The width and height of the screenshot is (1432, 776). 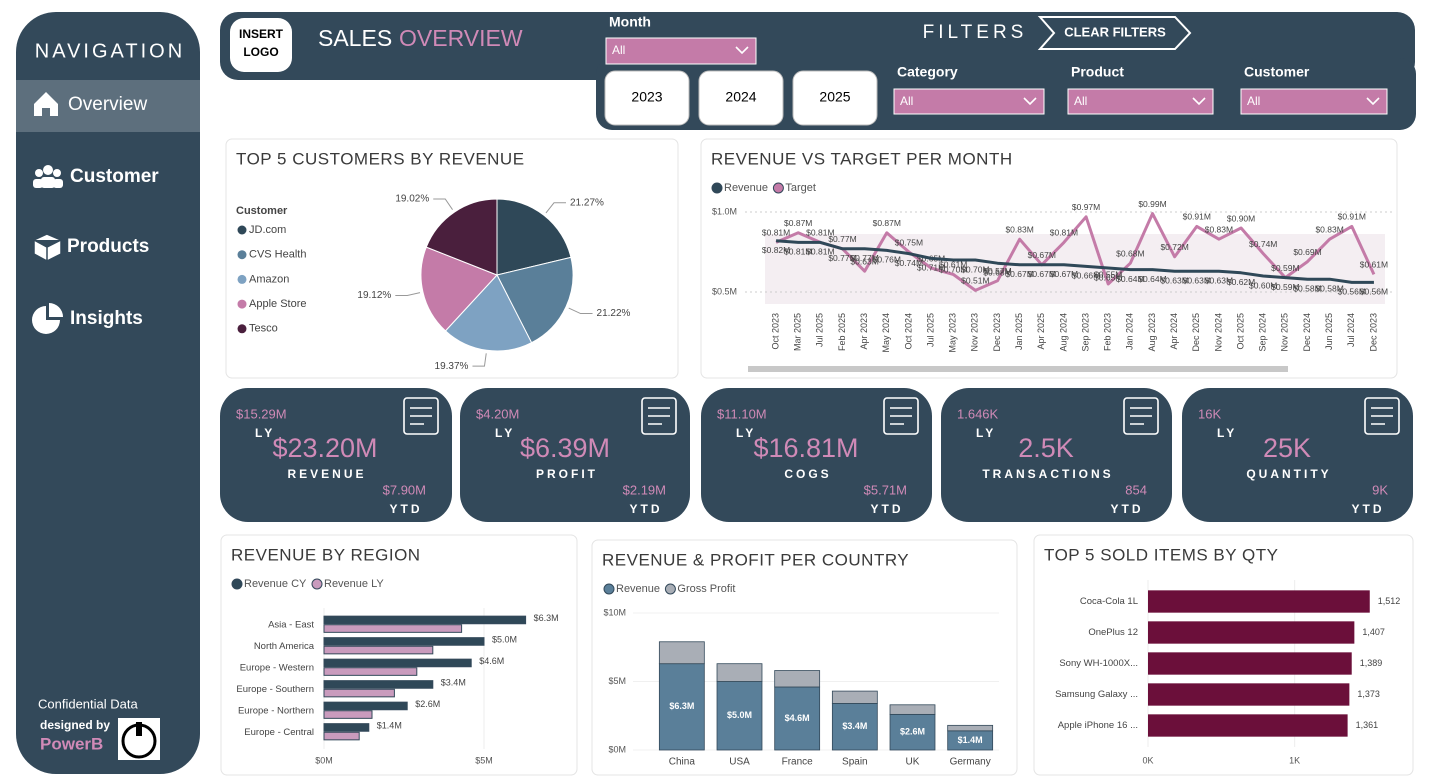 I want to click on page-title: SALES, so click(x=355, y=38).